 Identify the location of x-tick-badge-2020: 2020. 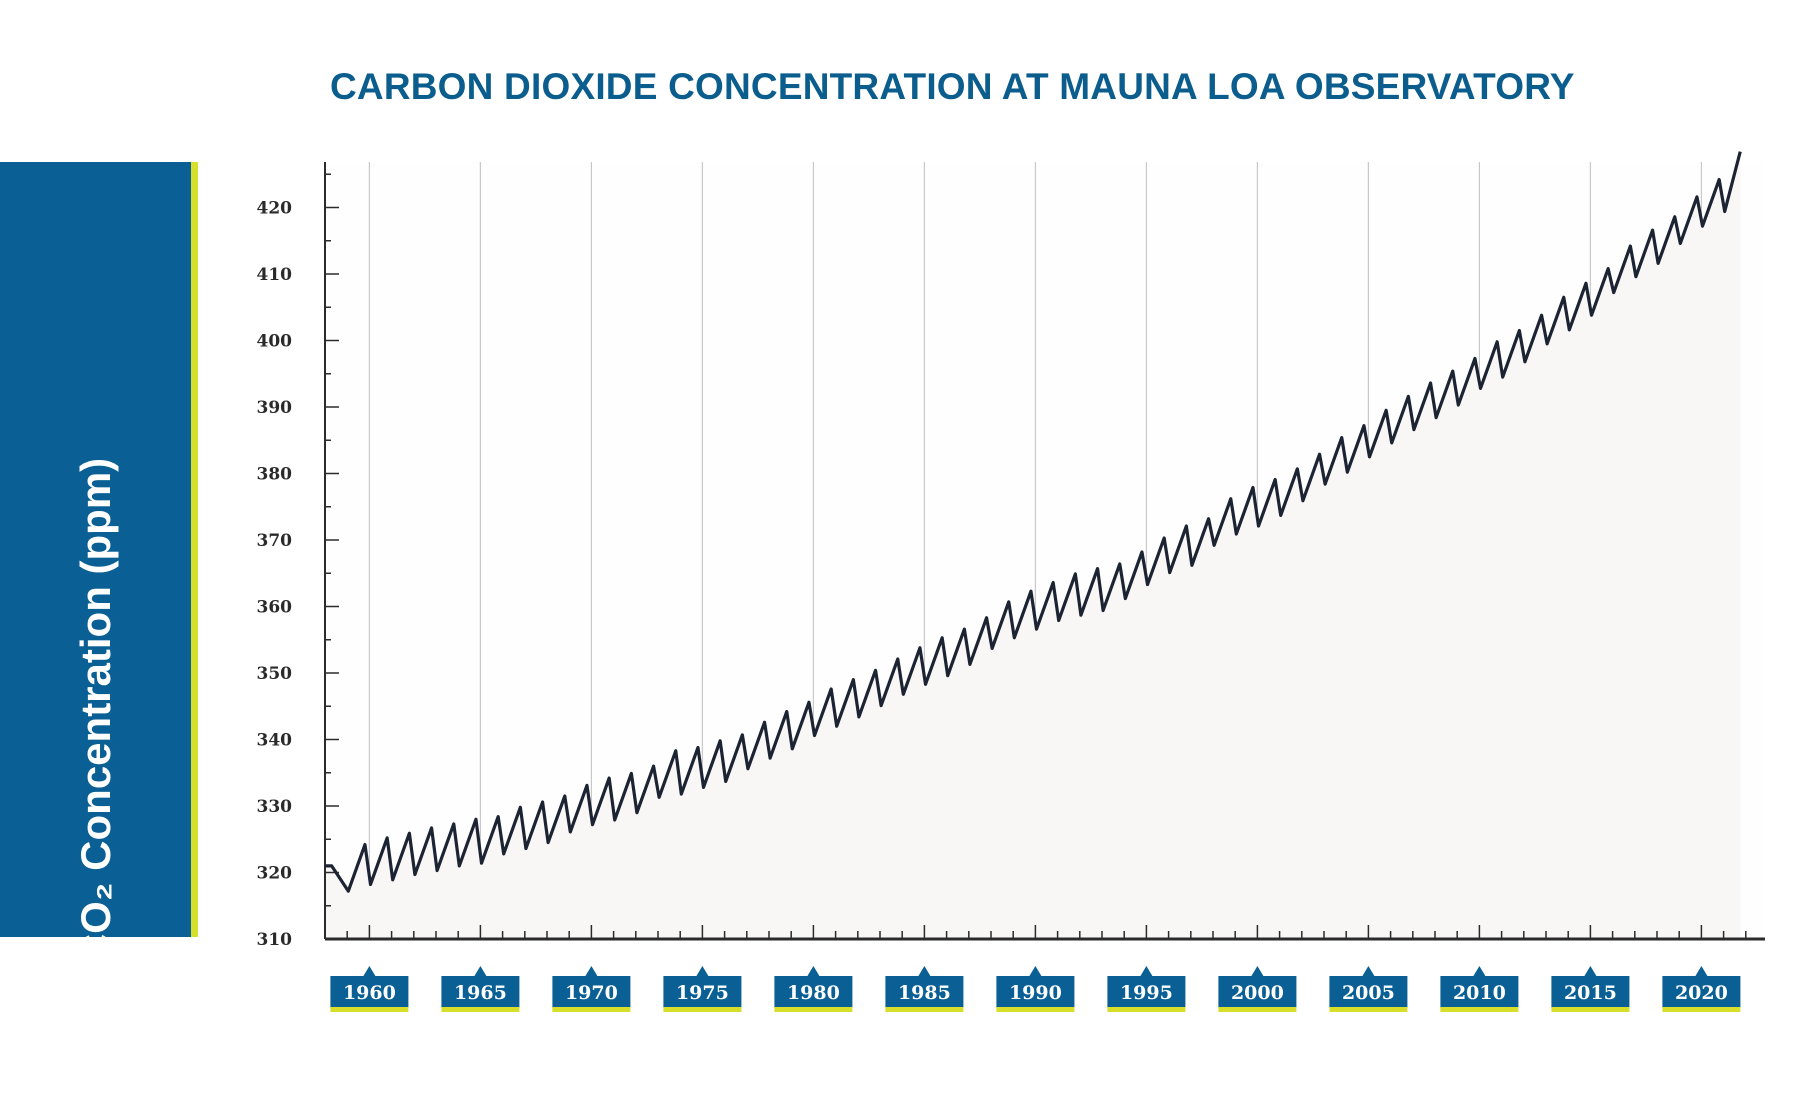
(1701, 989).